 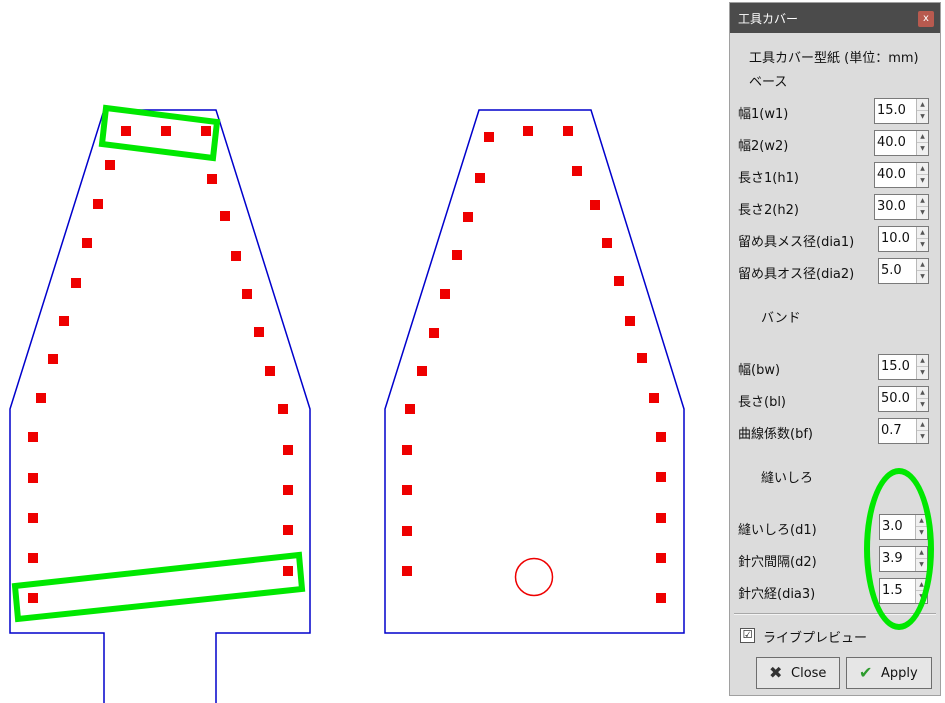 What do you see at coordinates (926, 19) in the screenshot?
I see `close-icon: x` at bounding box center [926, 19].